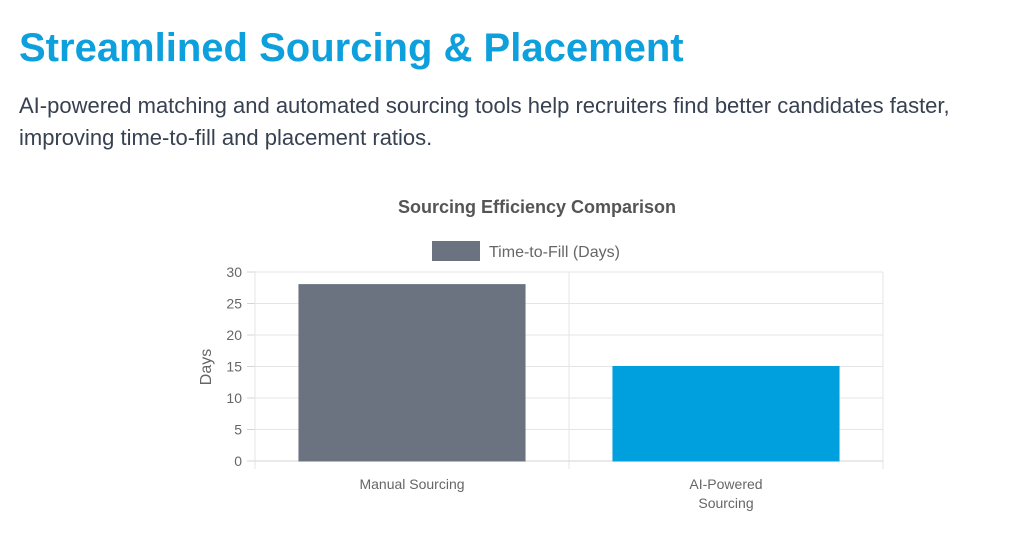 Image resolution: width=1015 pixels, height=543 pixels. What do you see at coordinates (234, 304) in the screenshot?
I see `y-tick-label: 25` at bounding box center [234, 304].